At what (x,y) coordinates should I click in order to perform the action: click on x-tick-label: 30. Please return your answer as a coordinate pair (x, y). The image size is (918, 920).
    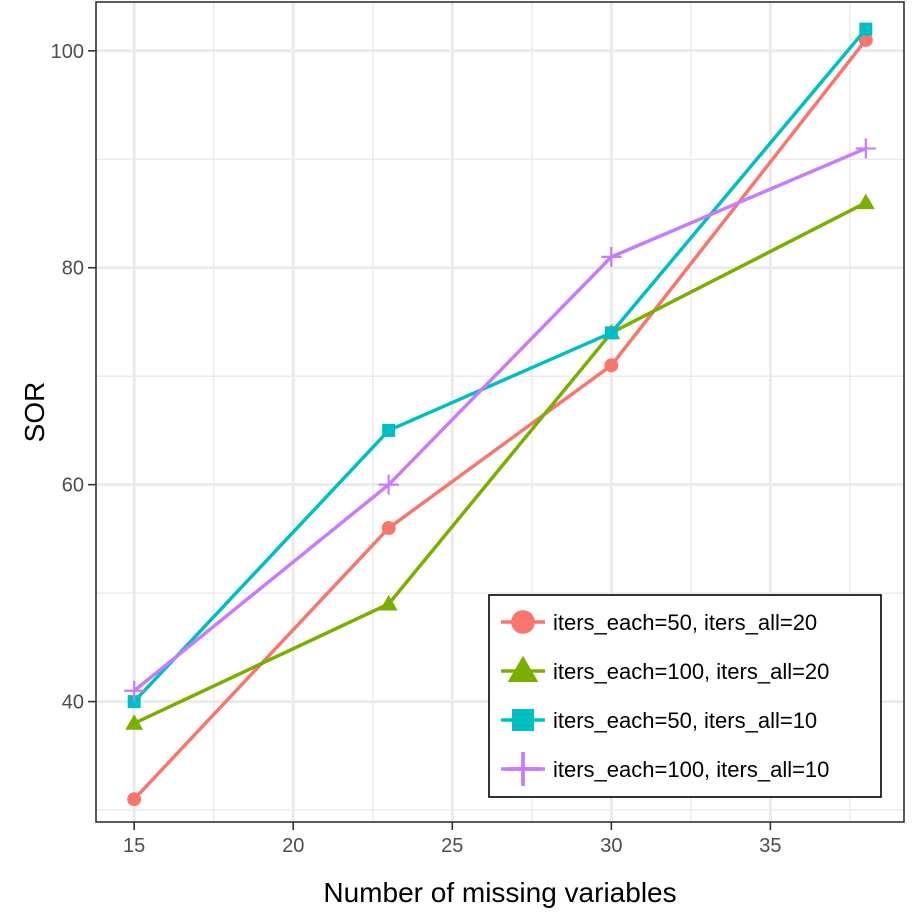
    Looking at the image, I should click on (611, 846).